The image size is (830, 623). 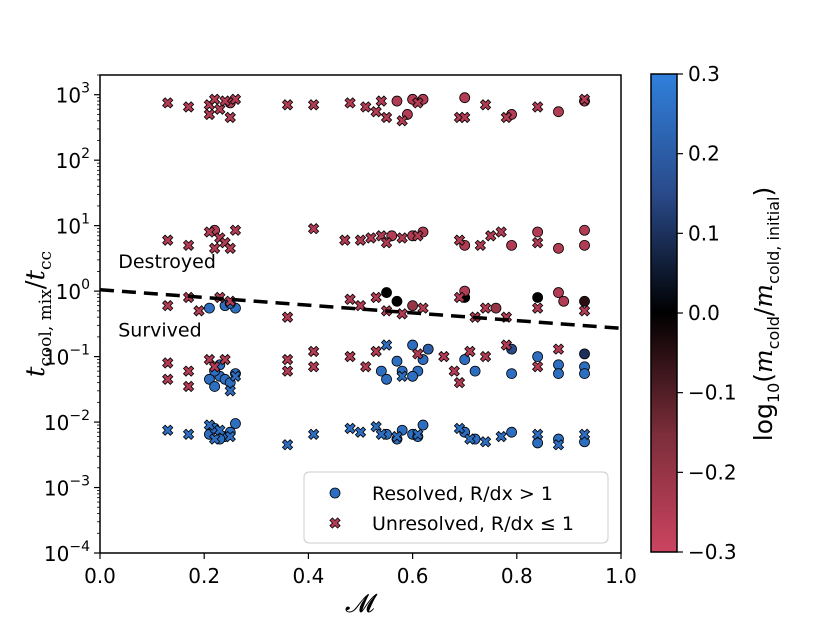 I want to click on legend-label: Unresolved, R/dx ≤ 1, so click(x=473, y=524).